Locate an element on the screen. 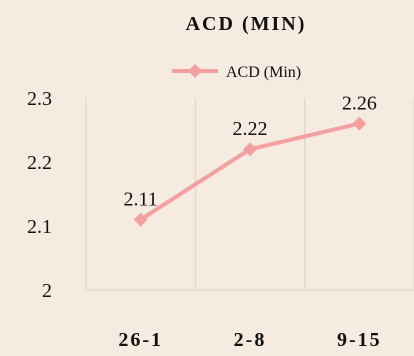  data-label: 2.11 is located at coordinates (141, 200).